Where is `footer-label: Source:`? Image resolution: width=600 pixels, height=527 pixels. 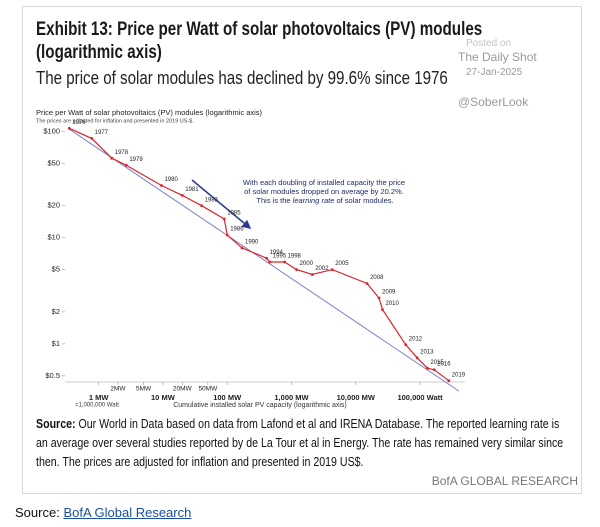 footer-label: Source: is located at coordinates (37, 512).